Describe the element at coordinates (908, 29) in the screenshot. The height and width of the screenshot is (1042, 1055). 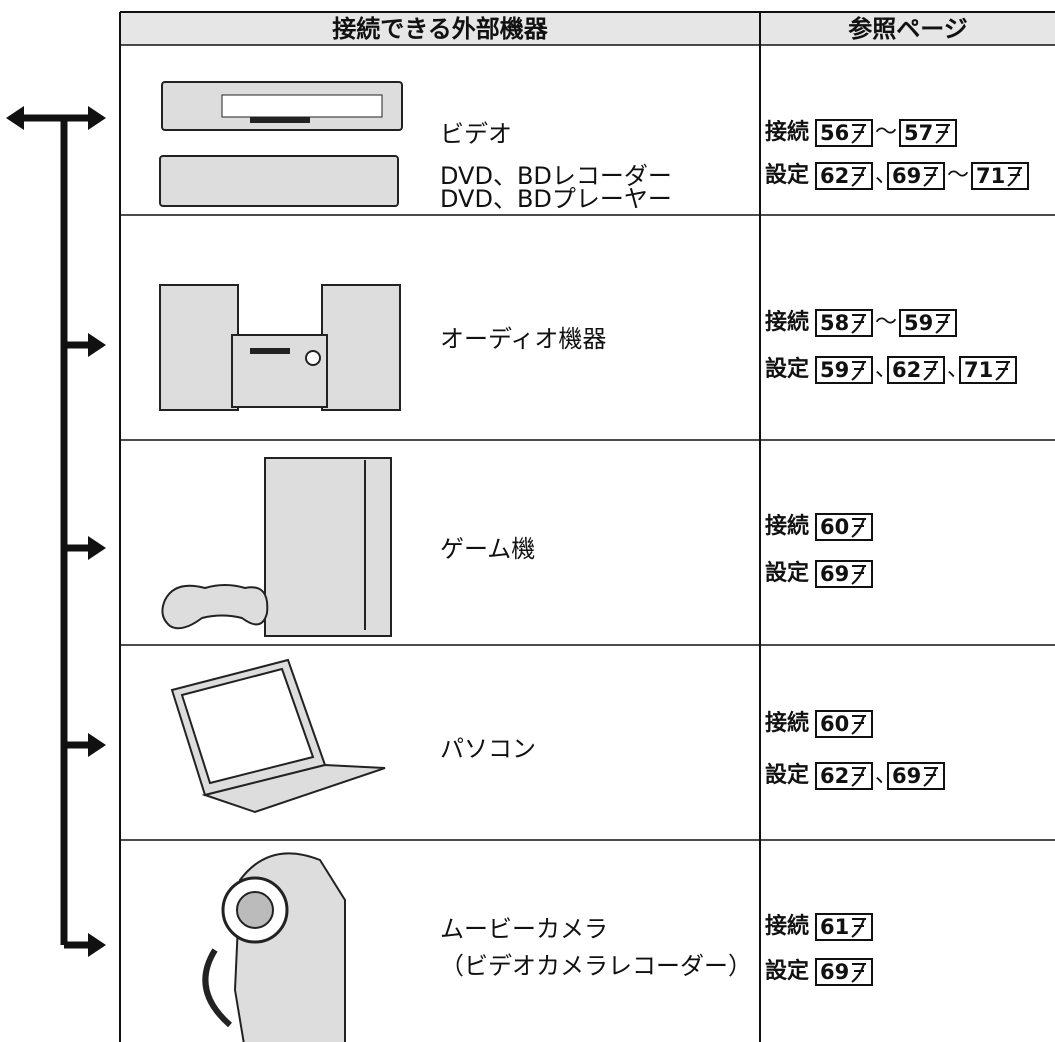
I see `header-cell: 参照ページ` at that location.